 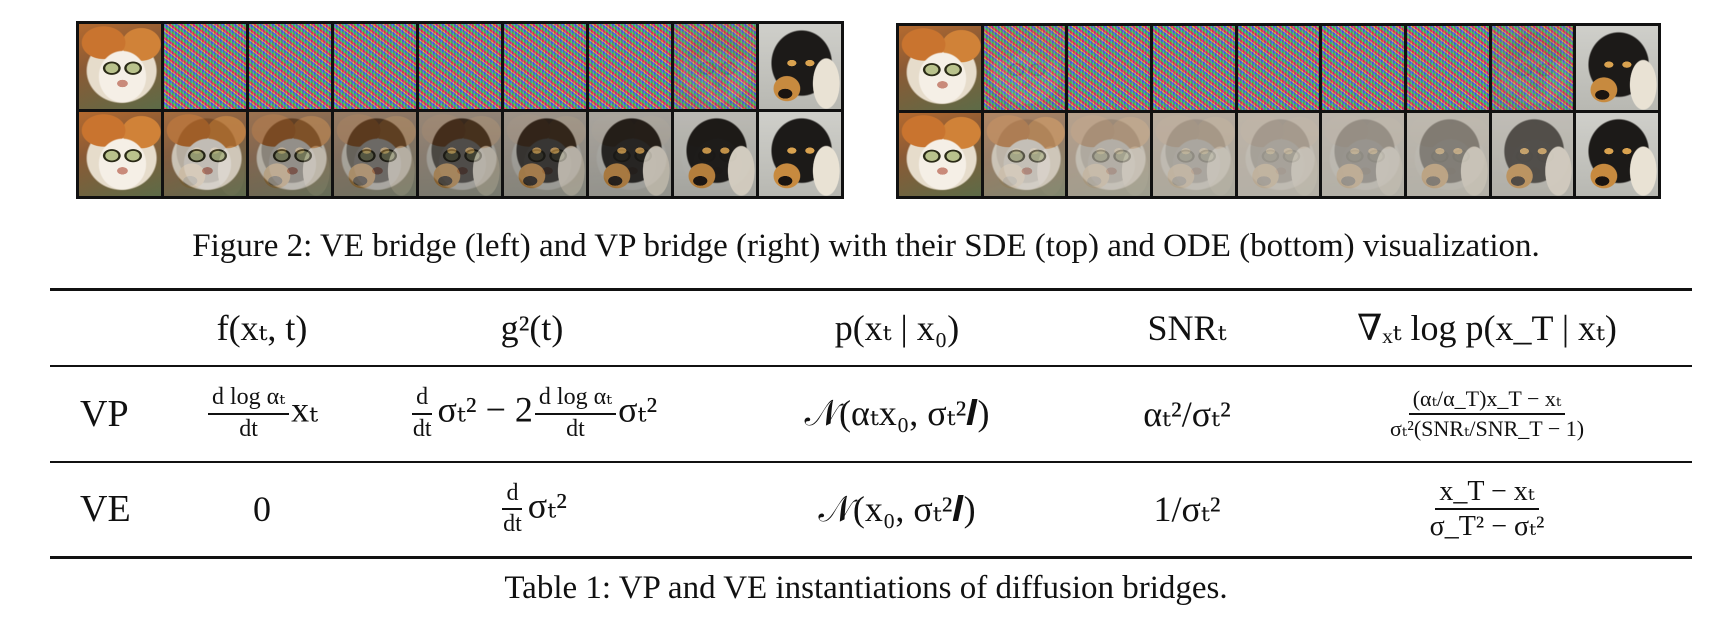 I want to click on vp-score-cell: (αₜ/α_T)x_T − xₜ σₜ²(SNRₜ/SNR_T − 1), so click(x=1487, y=414).